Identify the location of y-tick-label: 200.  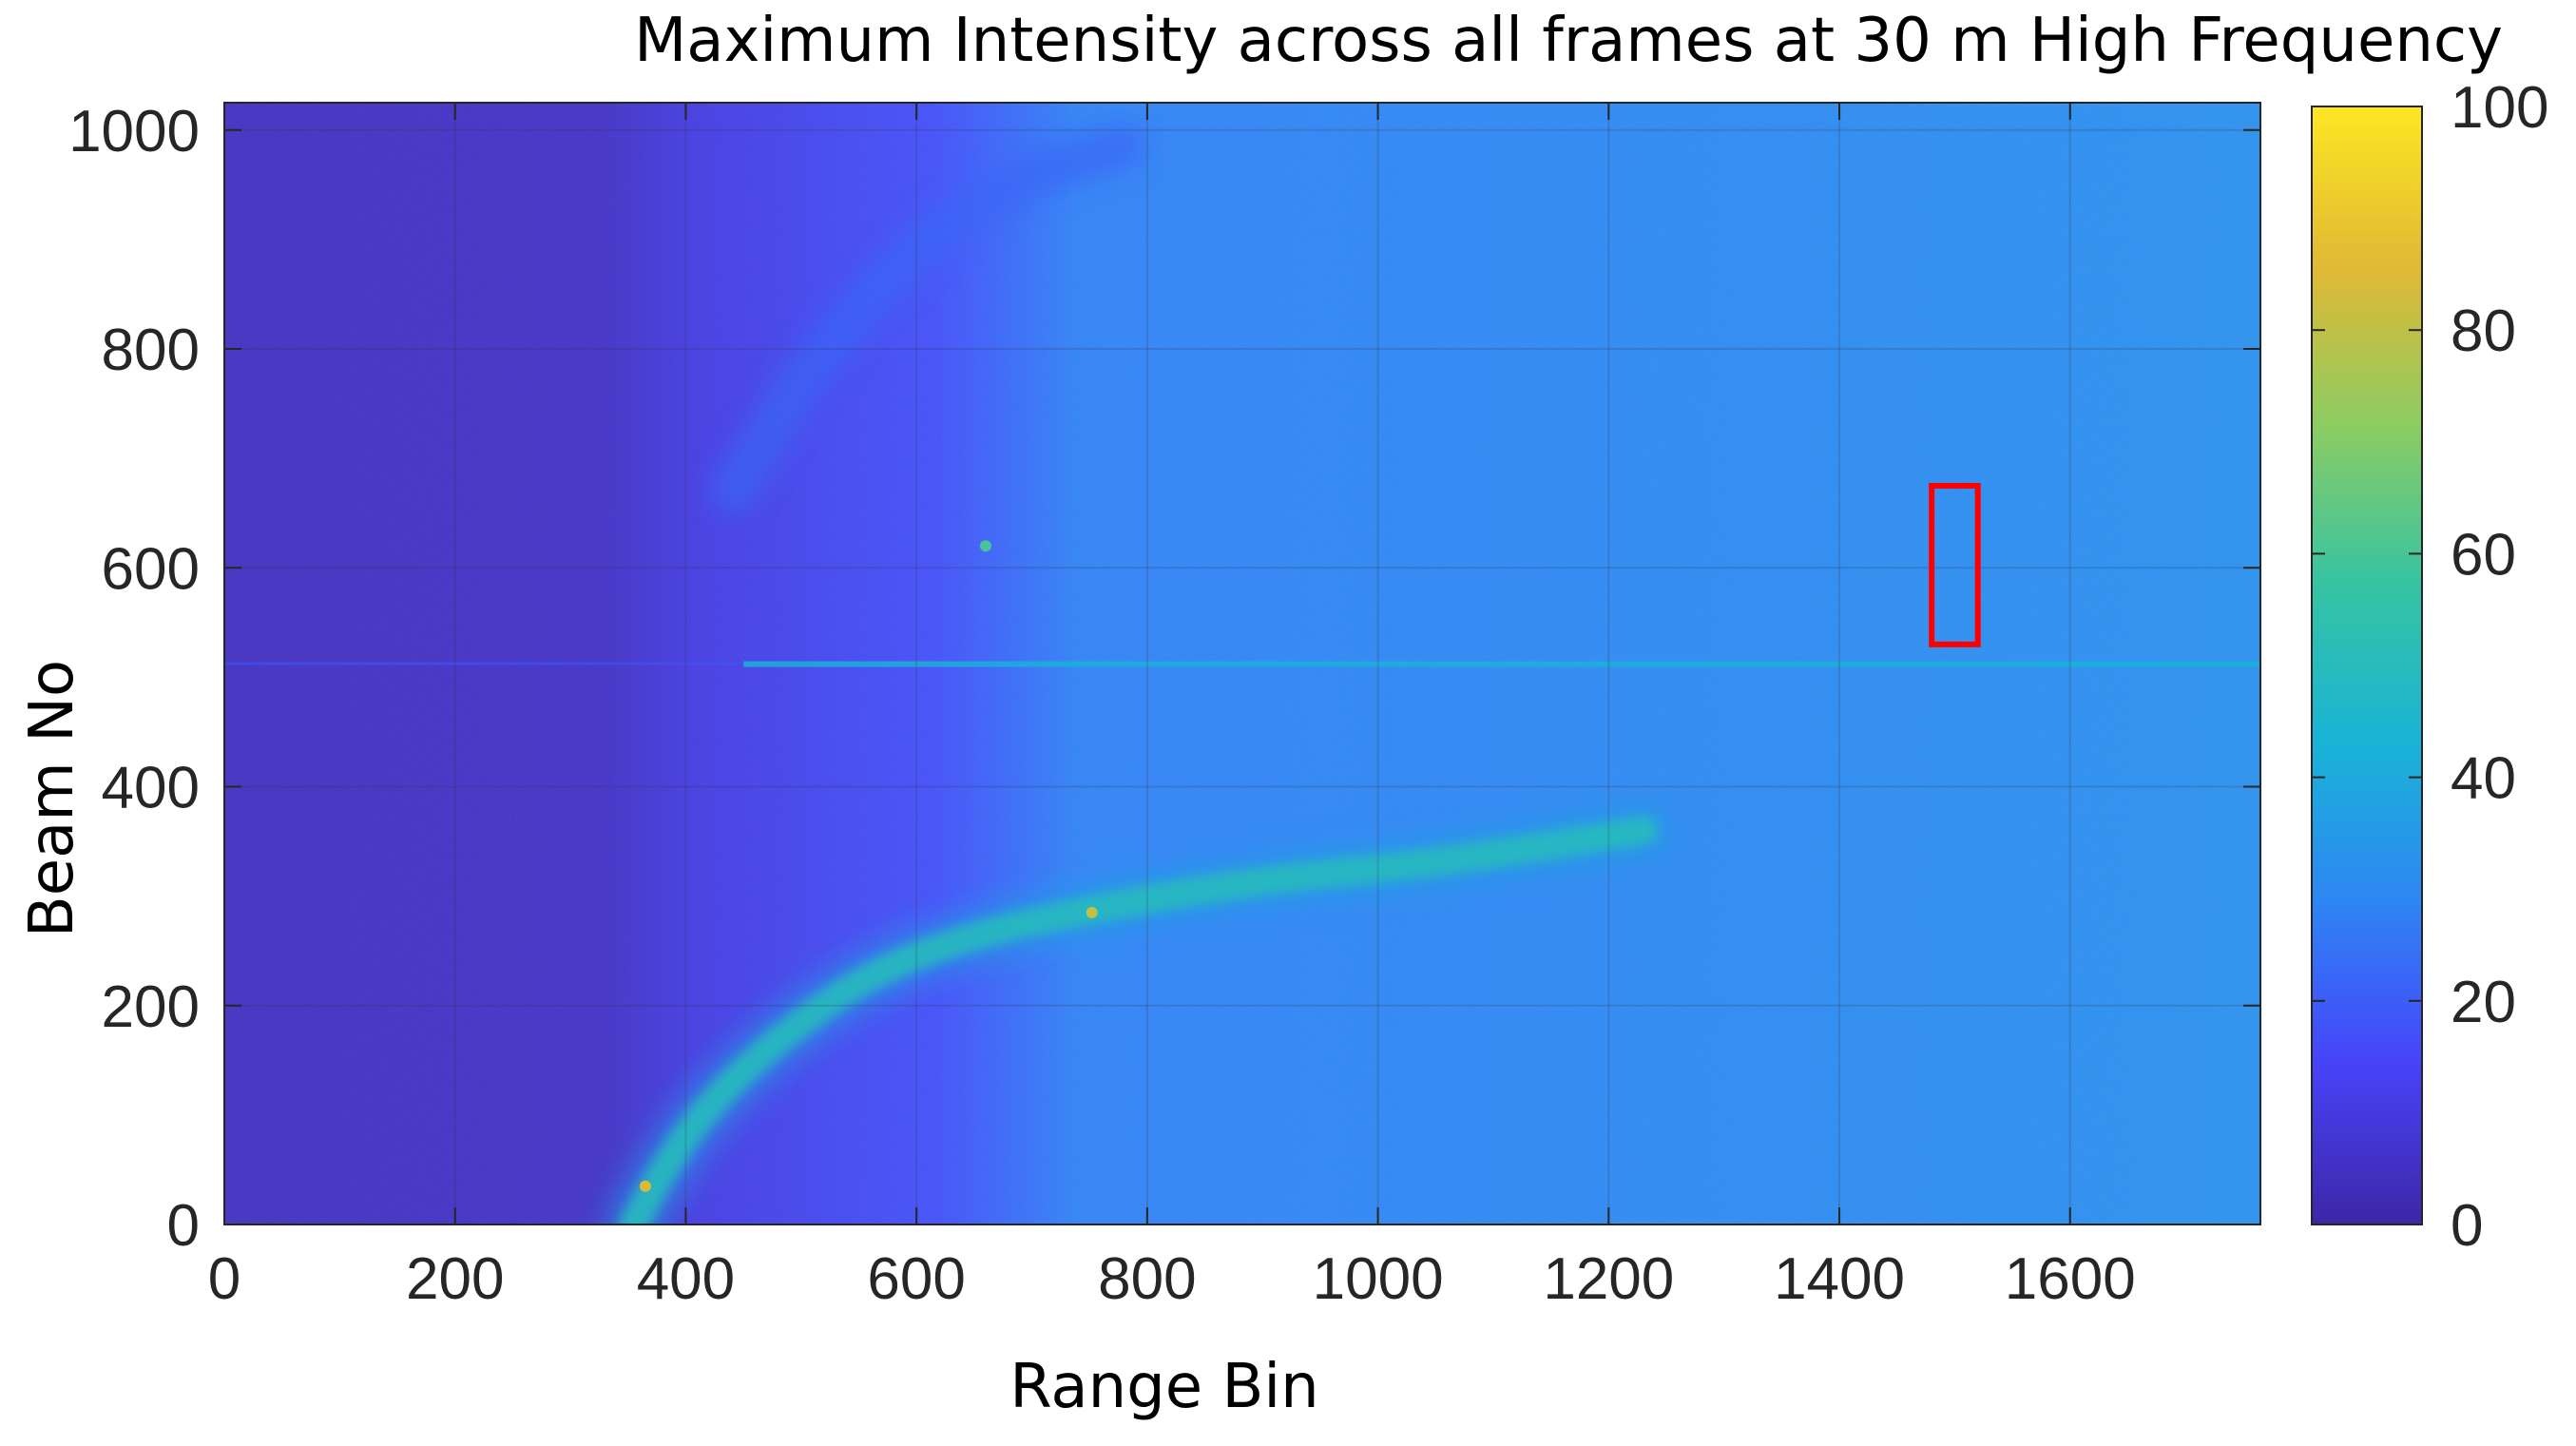
(151, 1007).